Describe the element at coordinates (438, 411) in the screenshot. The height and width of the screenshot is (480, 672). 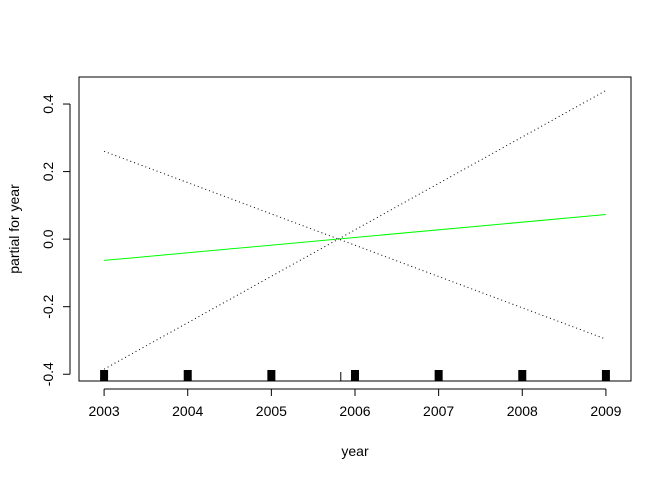
I see `x-tick-label: 2007` at that location.